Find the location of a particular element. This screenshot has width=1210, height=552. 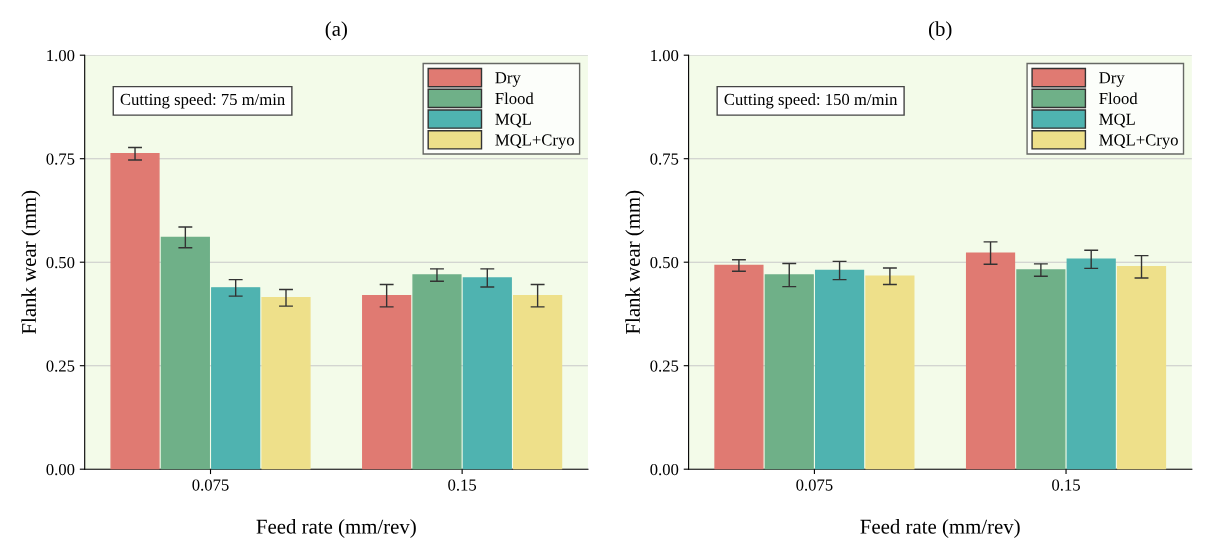

chart-title: (a) is located at coordinates (336, 31).